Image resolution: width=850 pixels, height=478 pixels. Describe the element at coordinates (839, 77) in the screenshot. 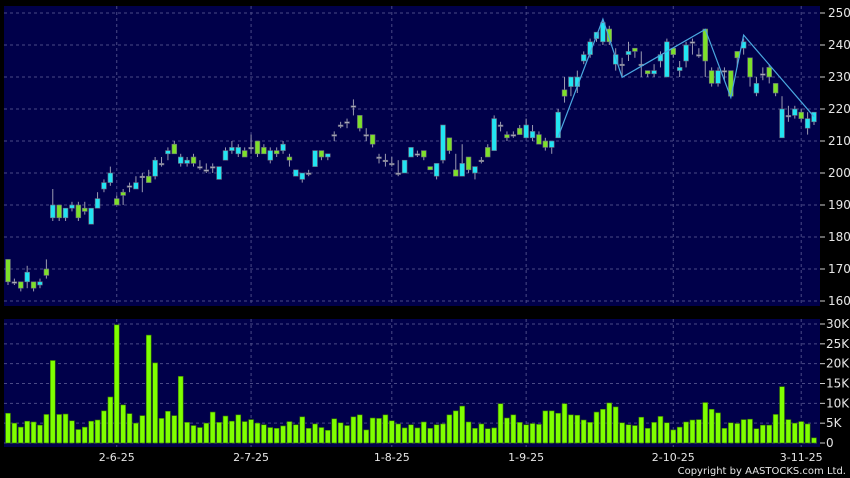

I see `price-tick-label: 230` at that location.